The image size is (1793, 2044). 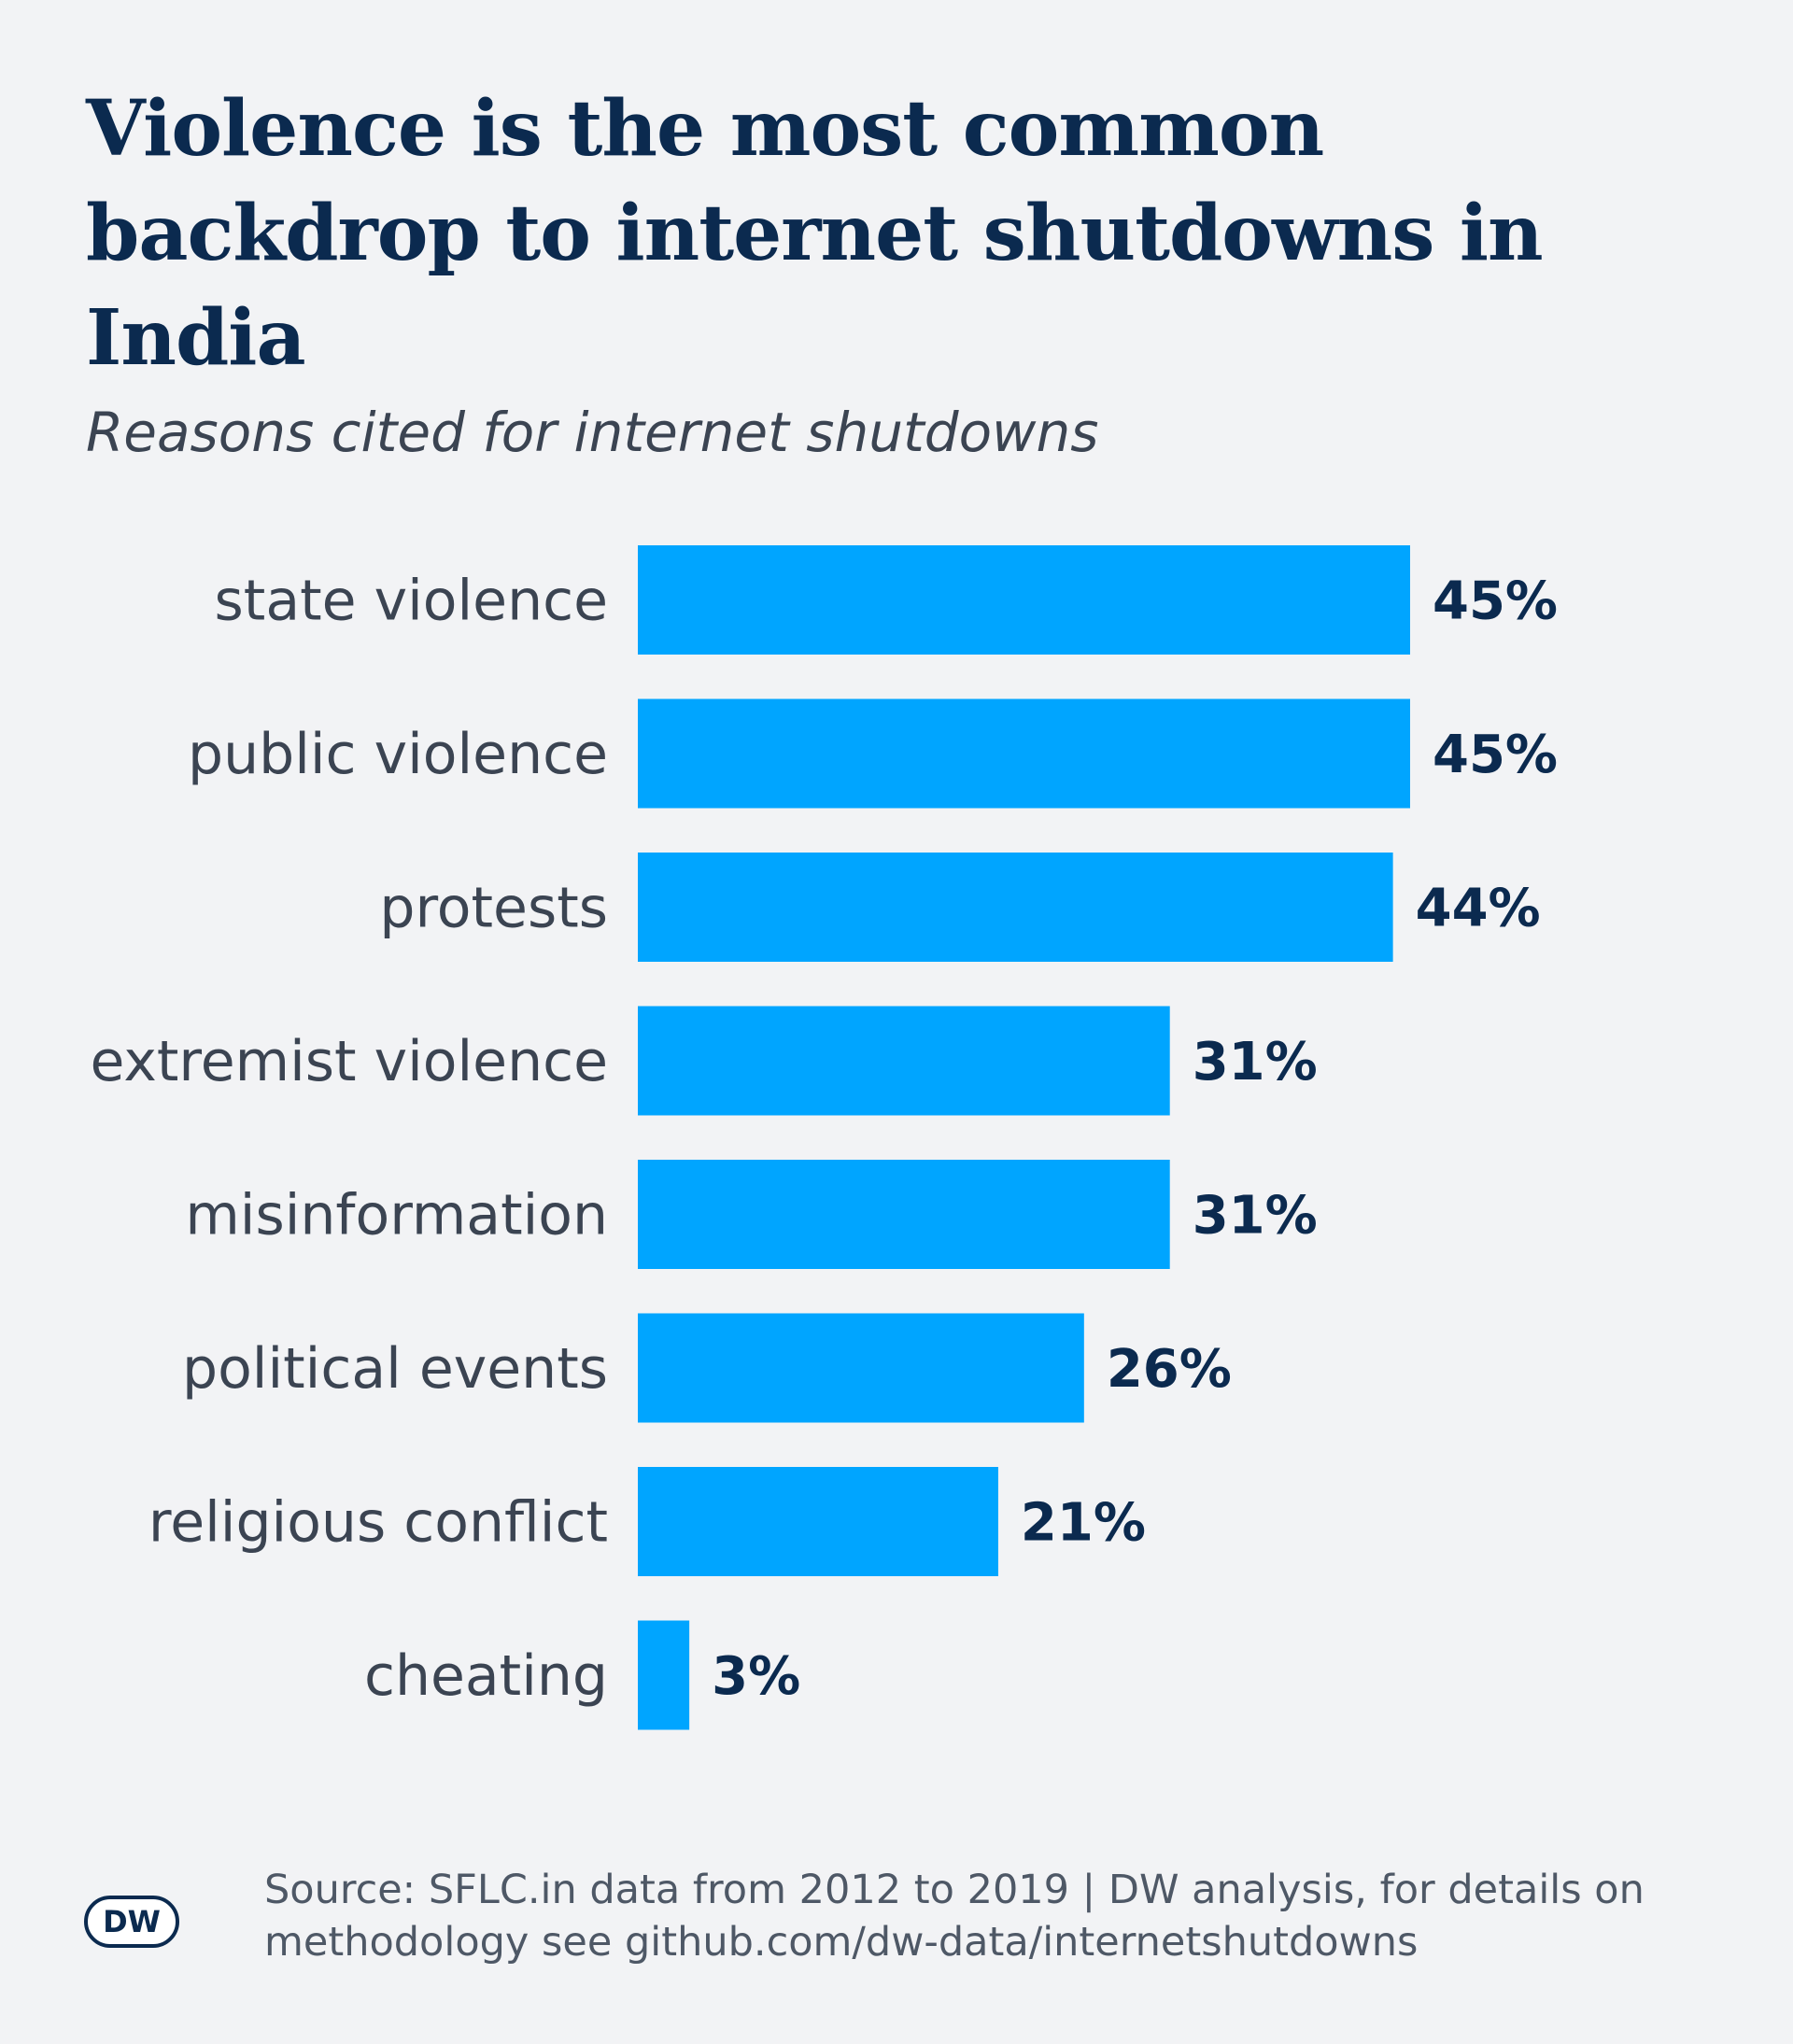 I want to click on chart-subtitle: Reasons cited for internet shutdowns, so click(x=592, y=432).